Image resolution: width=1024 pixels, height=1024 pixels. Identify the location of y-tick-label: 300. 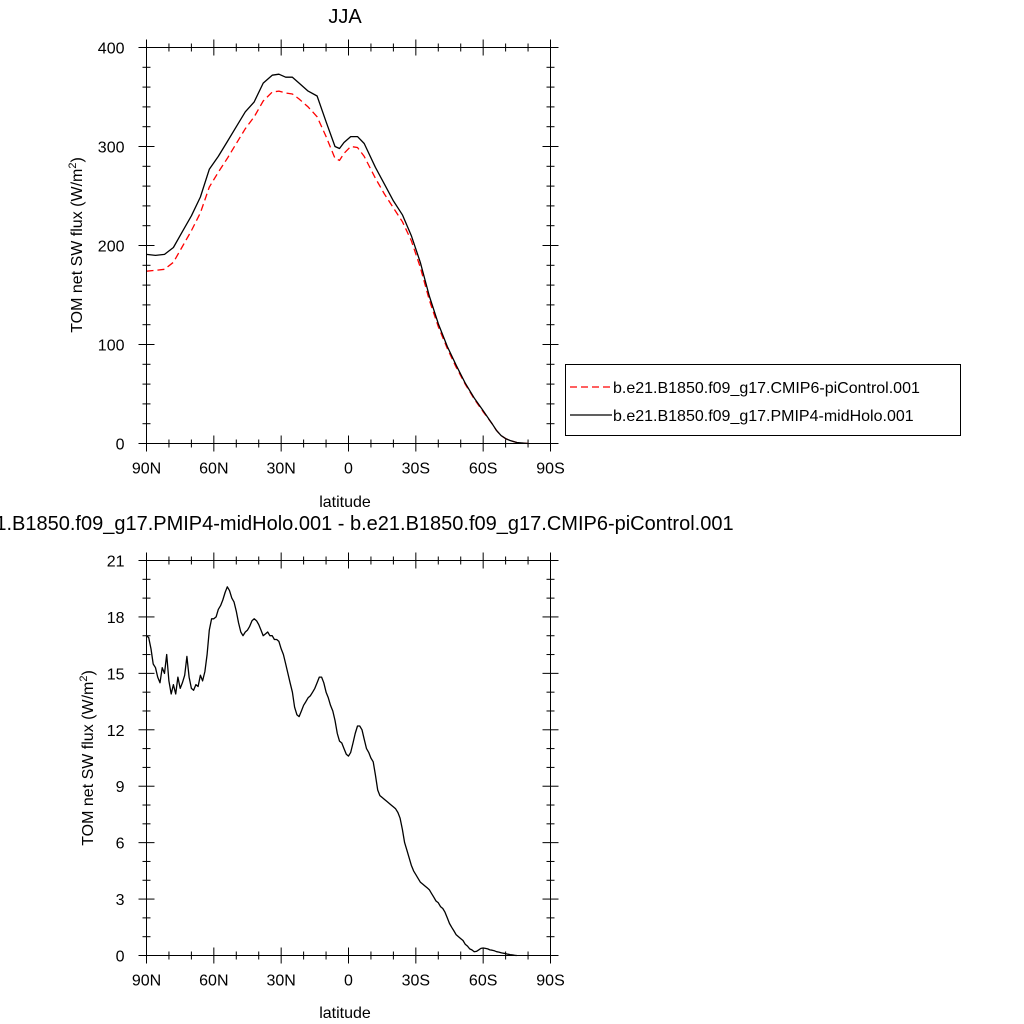
(111, 148).